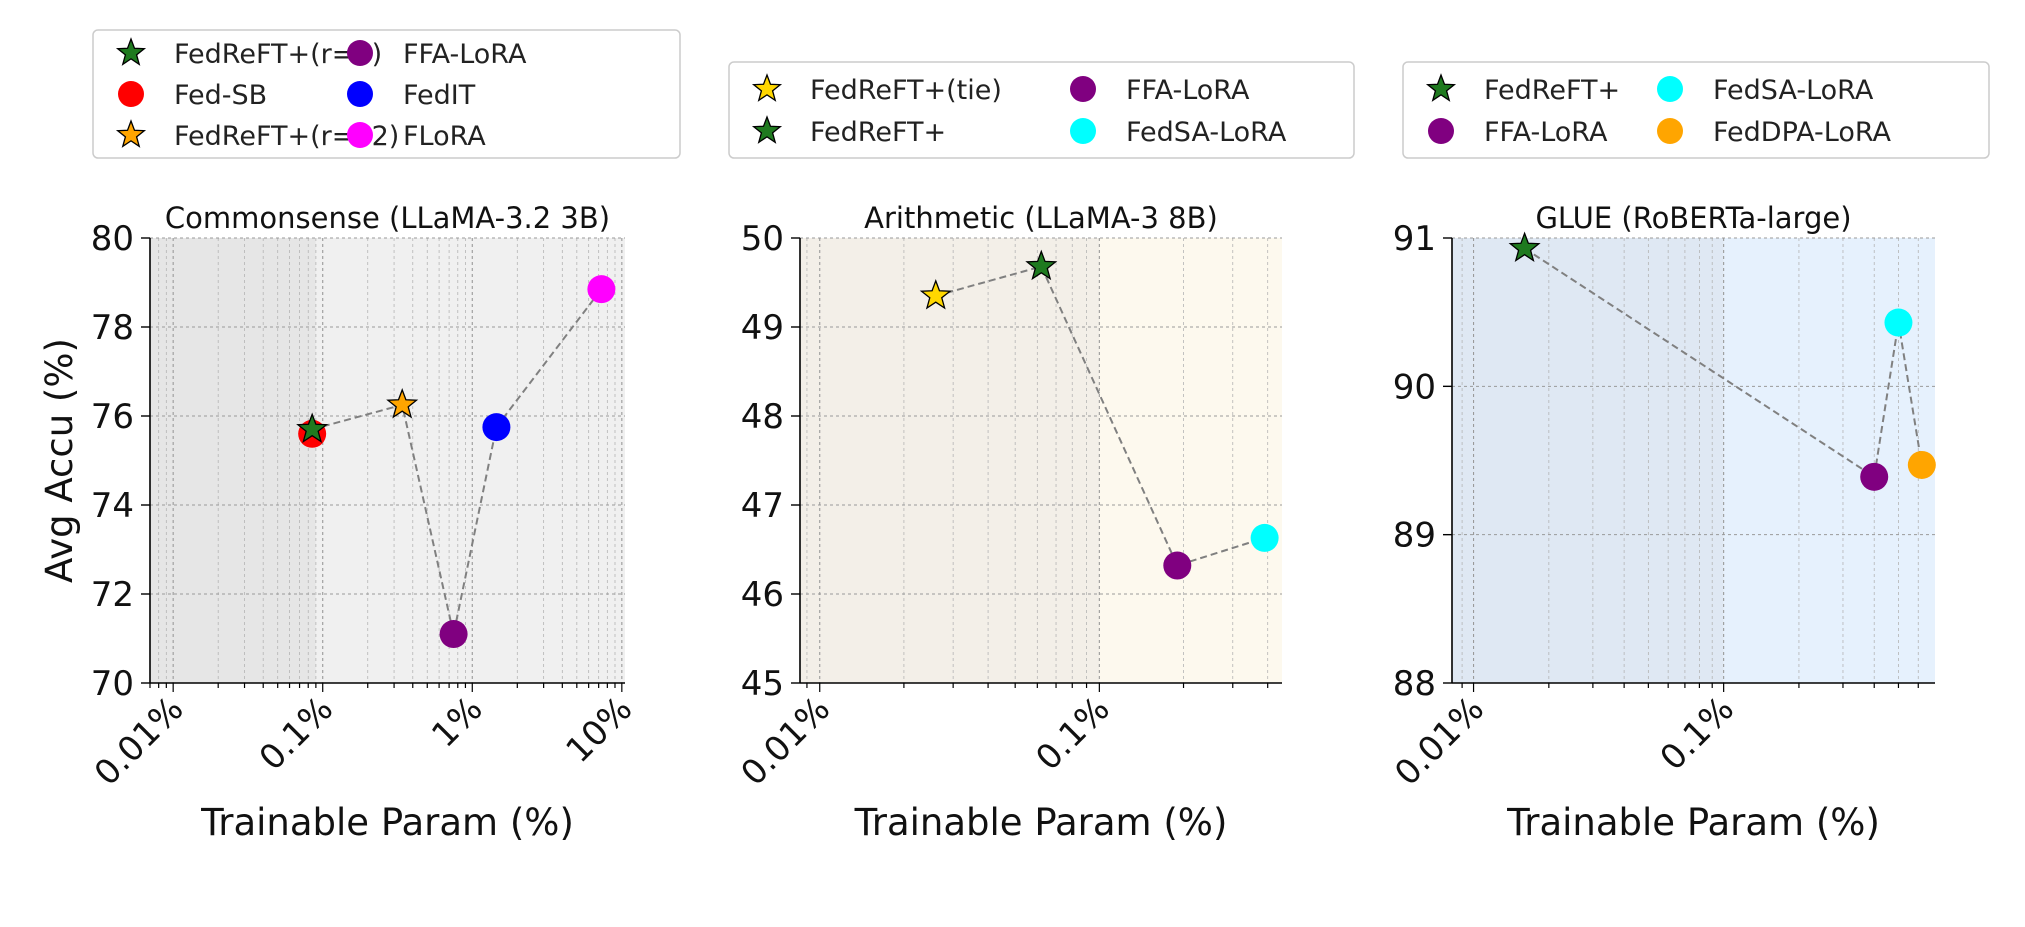 This screenshot has height=927, width=2025. What do you see at coordinates (599, 730) in the screenshot?
I see `x-tick-label: 10%` at bounding box center [599, 730].